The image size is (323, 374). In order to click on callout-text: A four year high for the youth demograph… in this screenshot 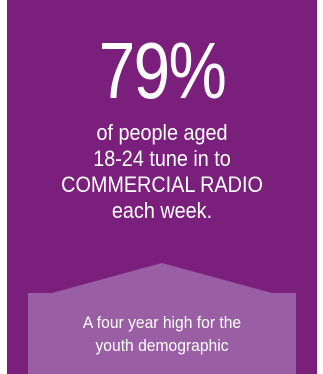, I will do `click(162, 334)`.